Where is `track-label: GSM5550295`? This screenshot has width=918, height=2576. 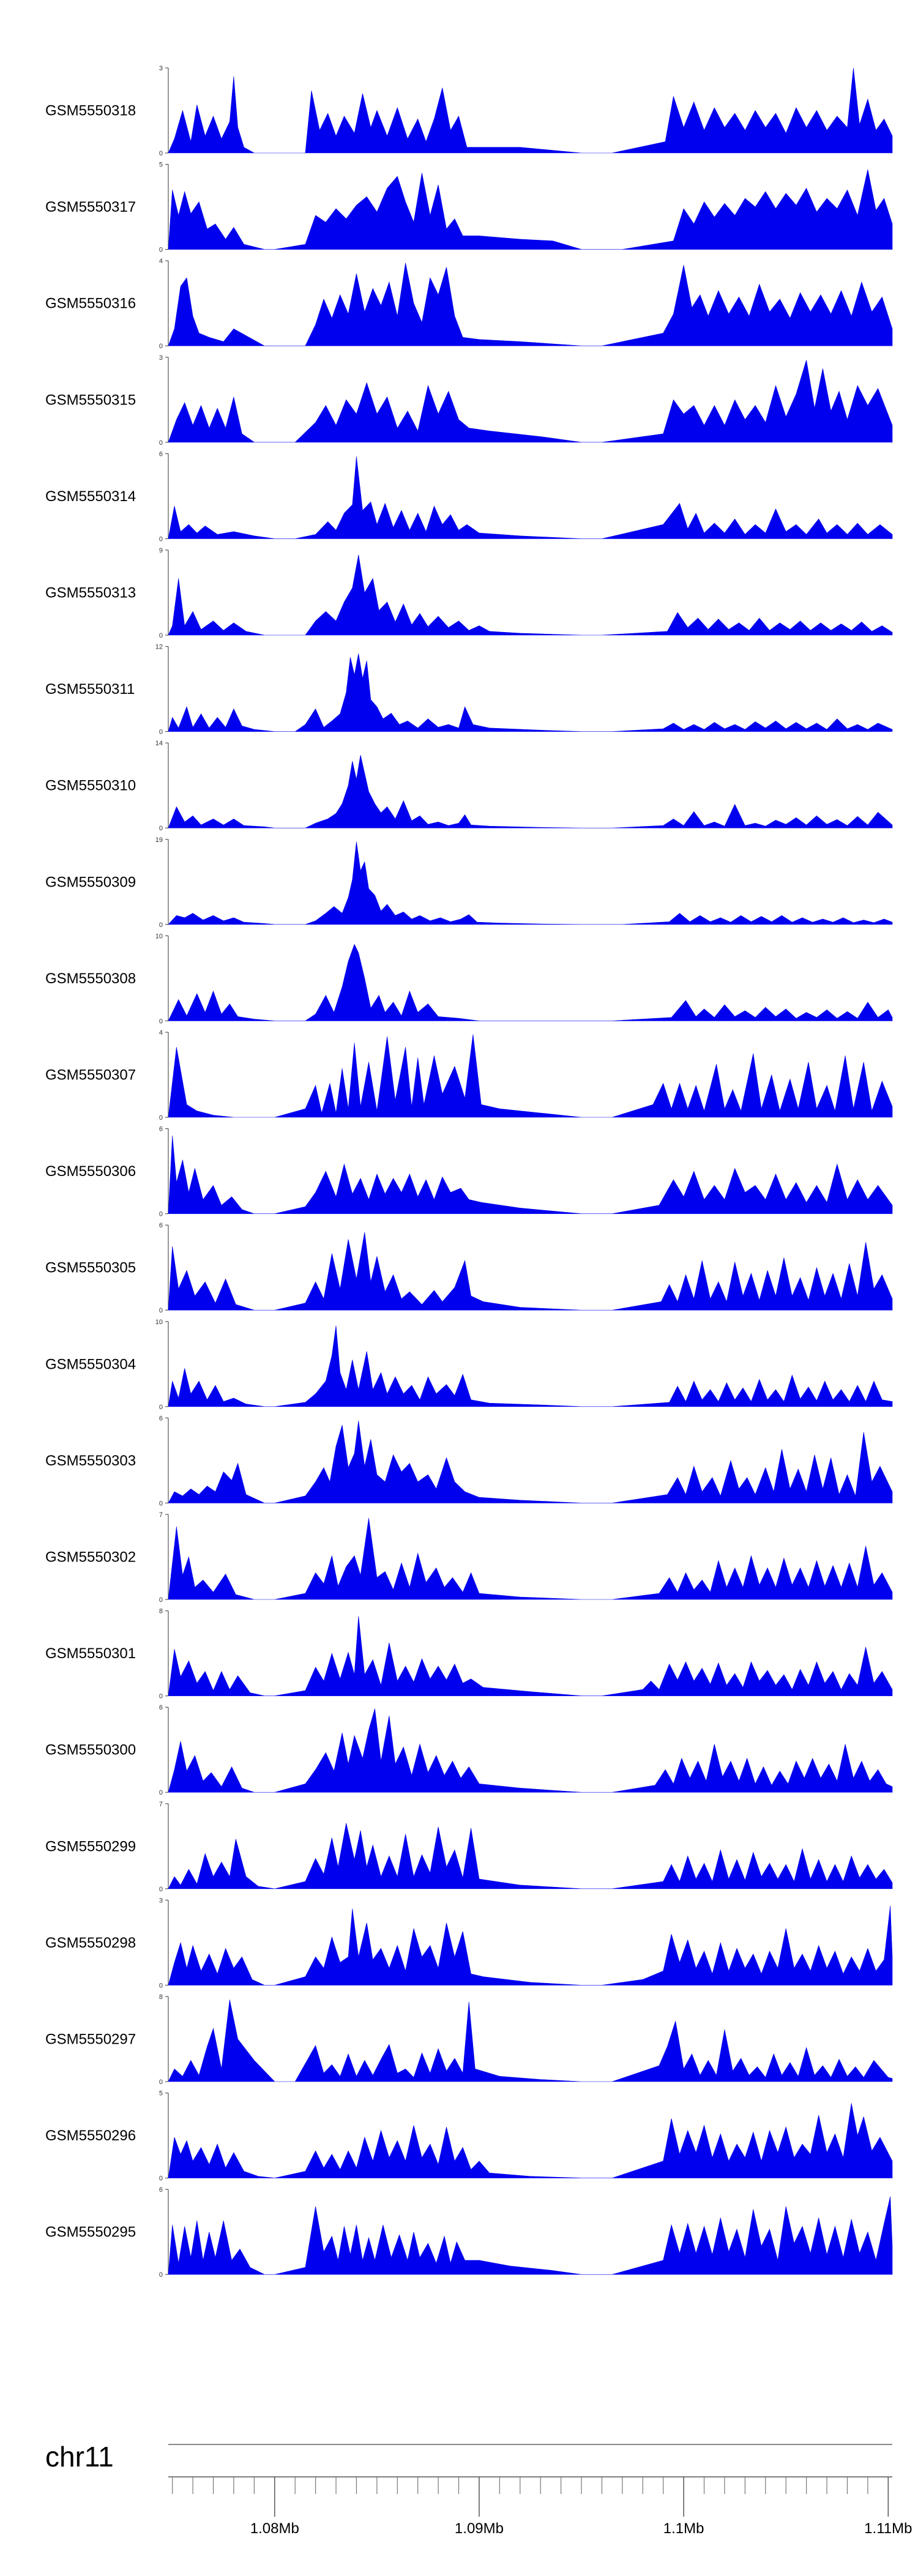
track-label: GSM5550295 is located at coordinates (90, 2232).